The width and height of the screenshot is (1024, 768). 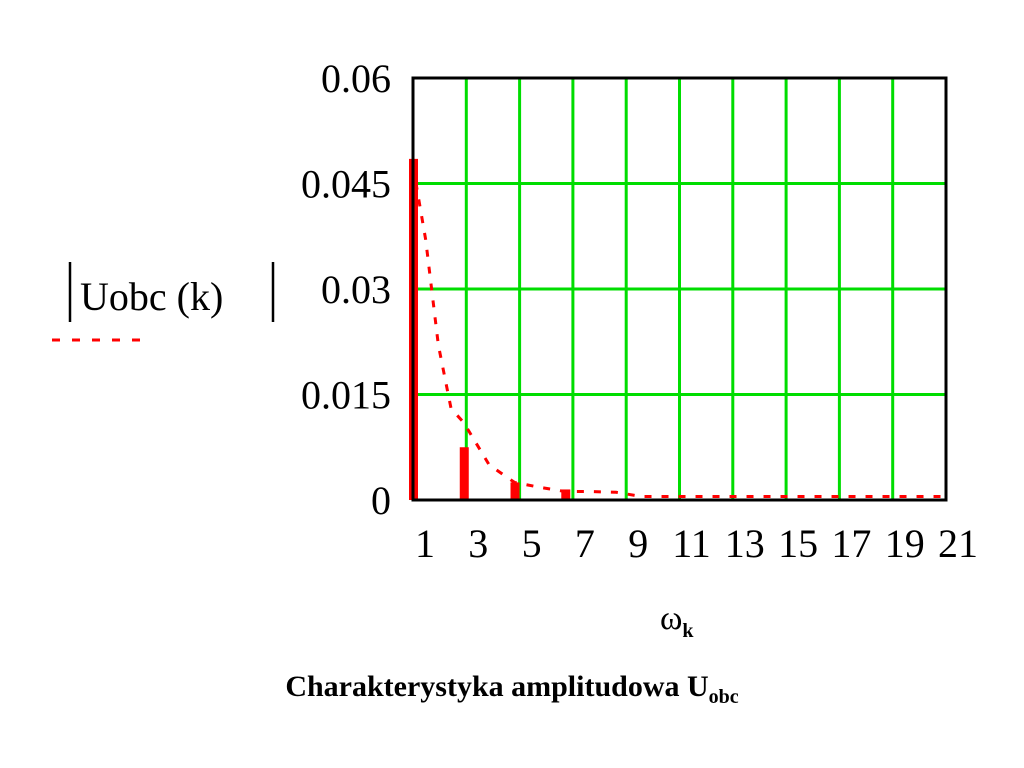 I want to click on y-tick-label: 0.03, so click(x=356, y=289).